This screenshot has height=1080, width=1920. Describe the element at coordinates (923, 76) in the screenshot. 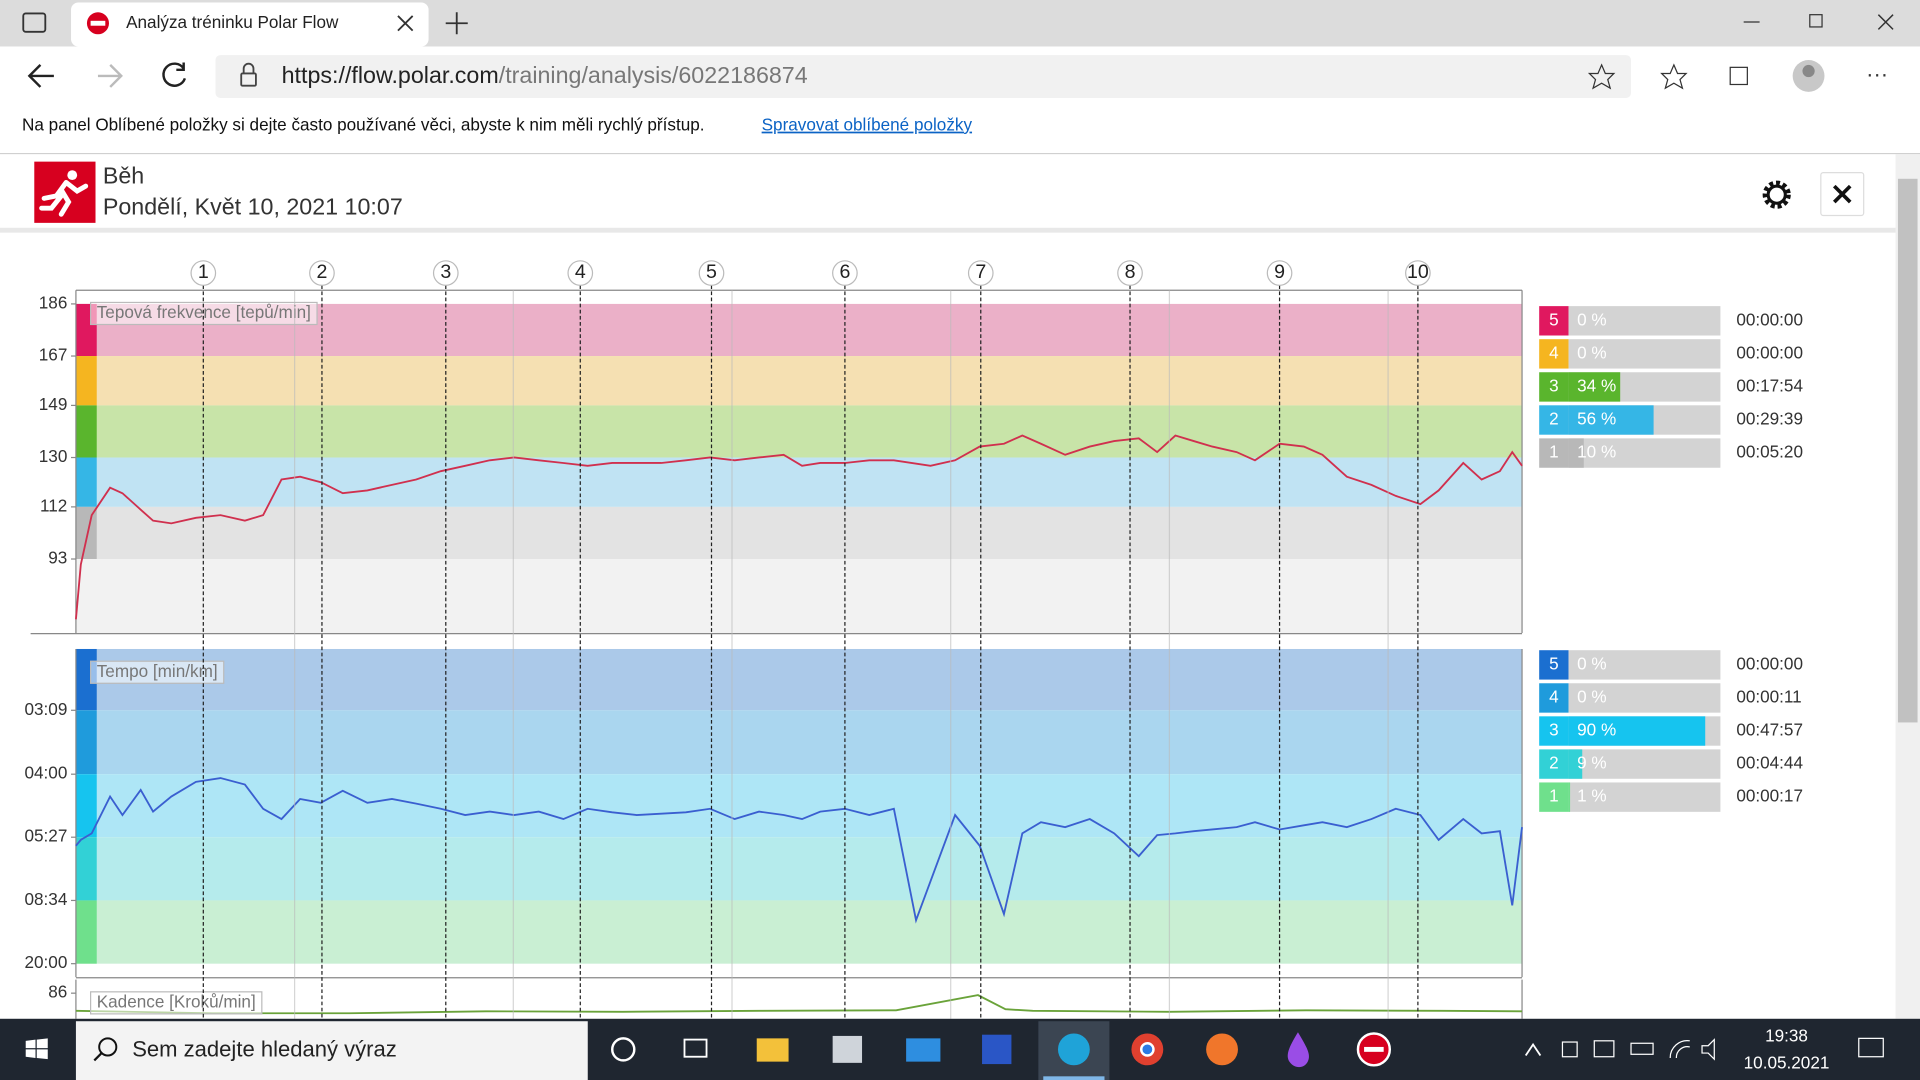

I see `address-bar` at that location.